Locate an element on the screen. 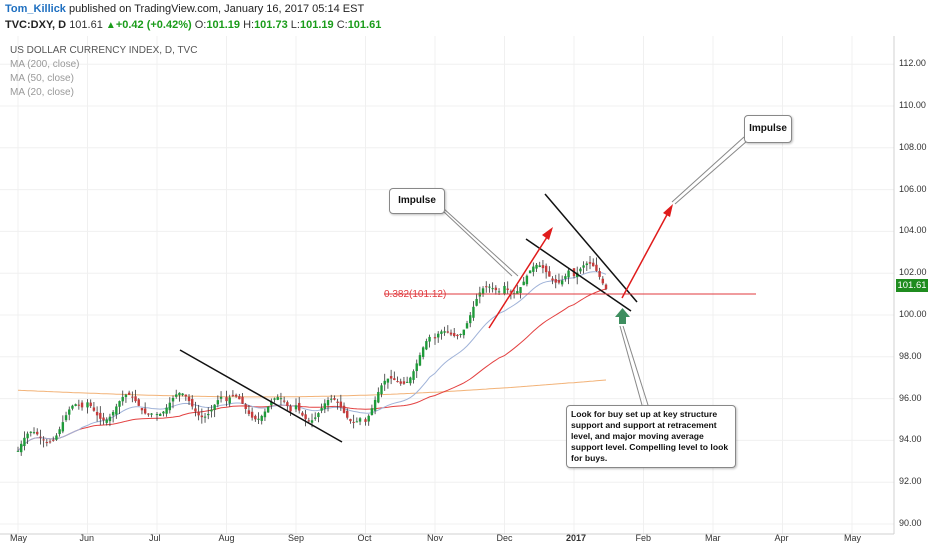 This screenshot has width=932, height=550. impulse-arrow-1-head is located at coordinates (547, 233).